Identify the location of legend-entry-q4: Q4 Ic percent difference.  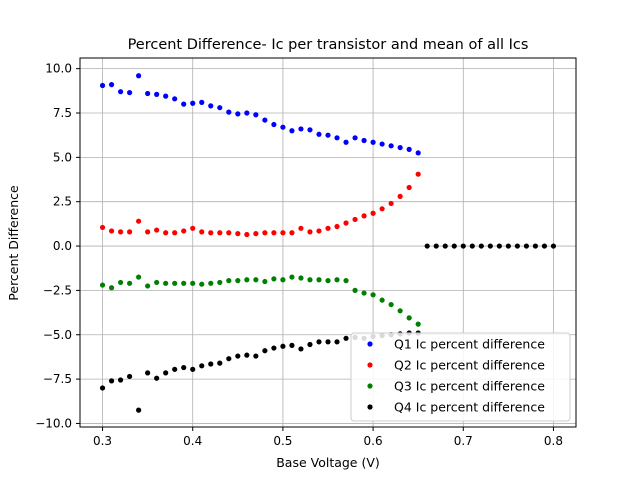
(469, 407).